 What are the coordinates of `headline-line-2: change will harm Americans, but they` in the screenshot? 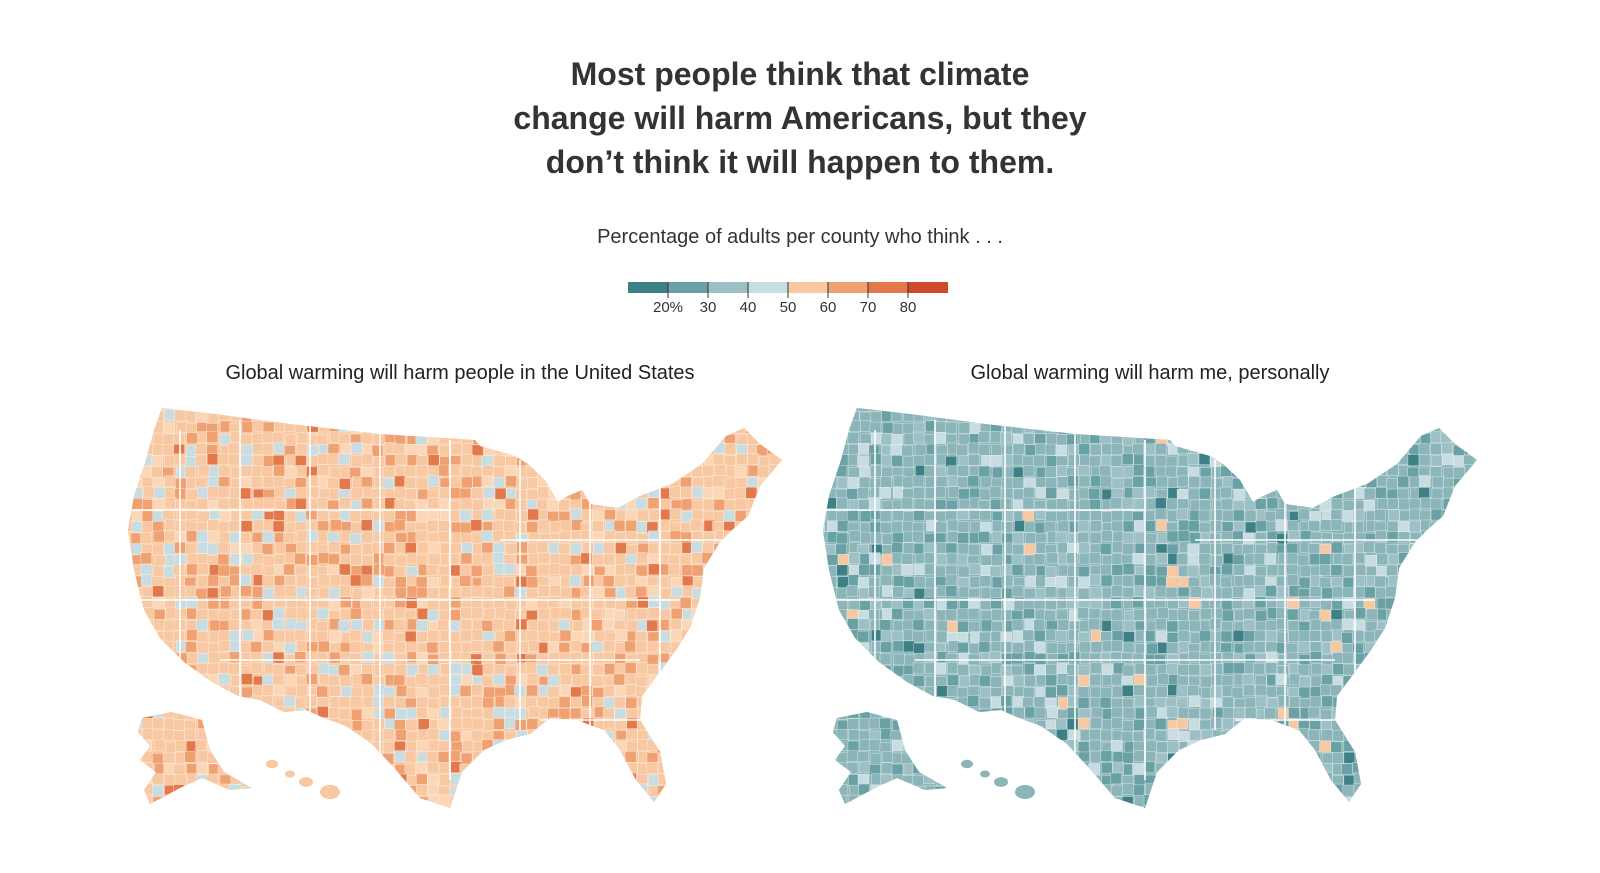 It's located at (800, 118).